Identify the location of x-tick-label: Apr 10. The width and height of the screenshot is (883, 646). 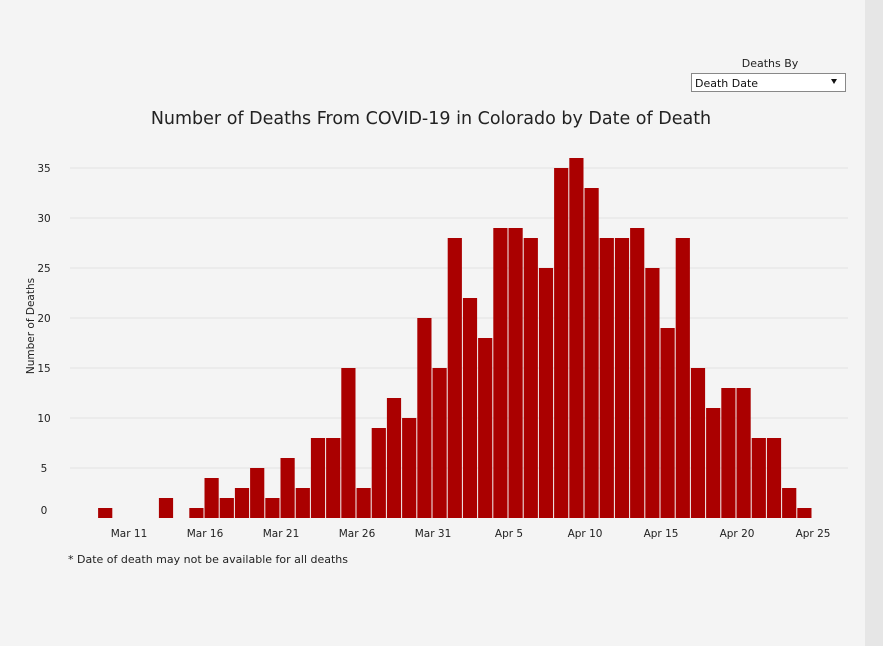
(585, 534).